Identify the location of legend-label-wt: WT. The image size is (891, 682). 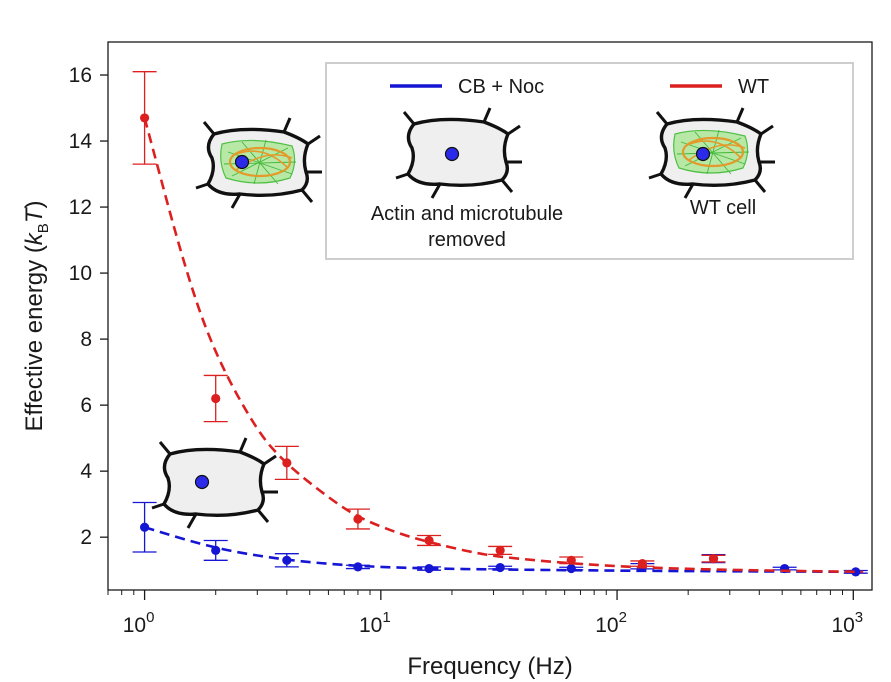
(753, 87).